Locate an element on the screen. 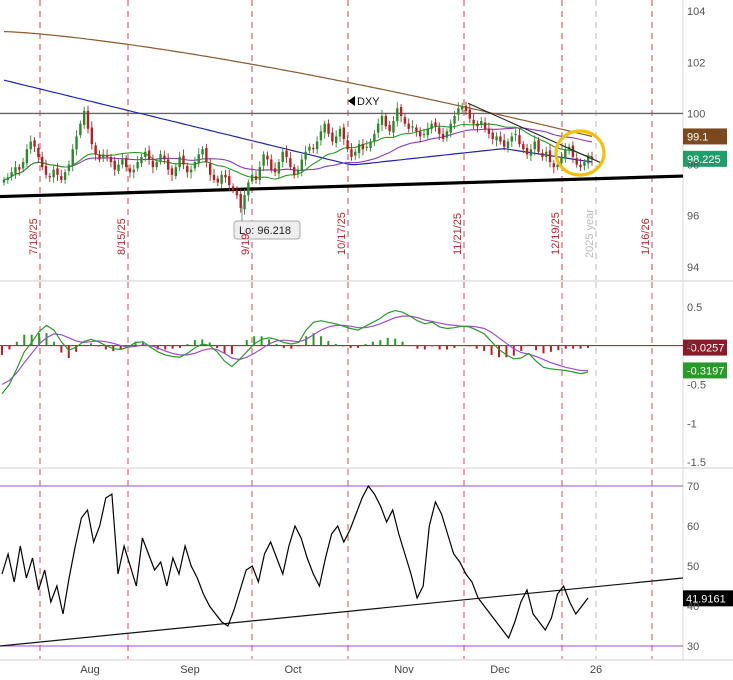 Image resolution: width=733 pixels, height=680 pixels. price-y-tick-label: 98 is located at coordinates (693, 166).